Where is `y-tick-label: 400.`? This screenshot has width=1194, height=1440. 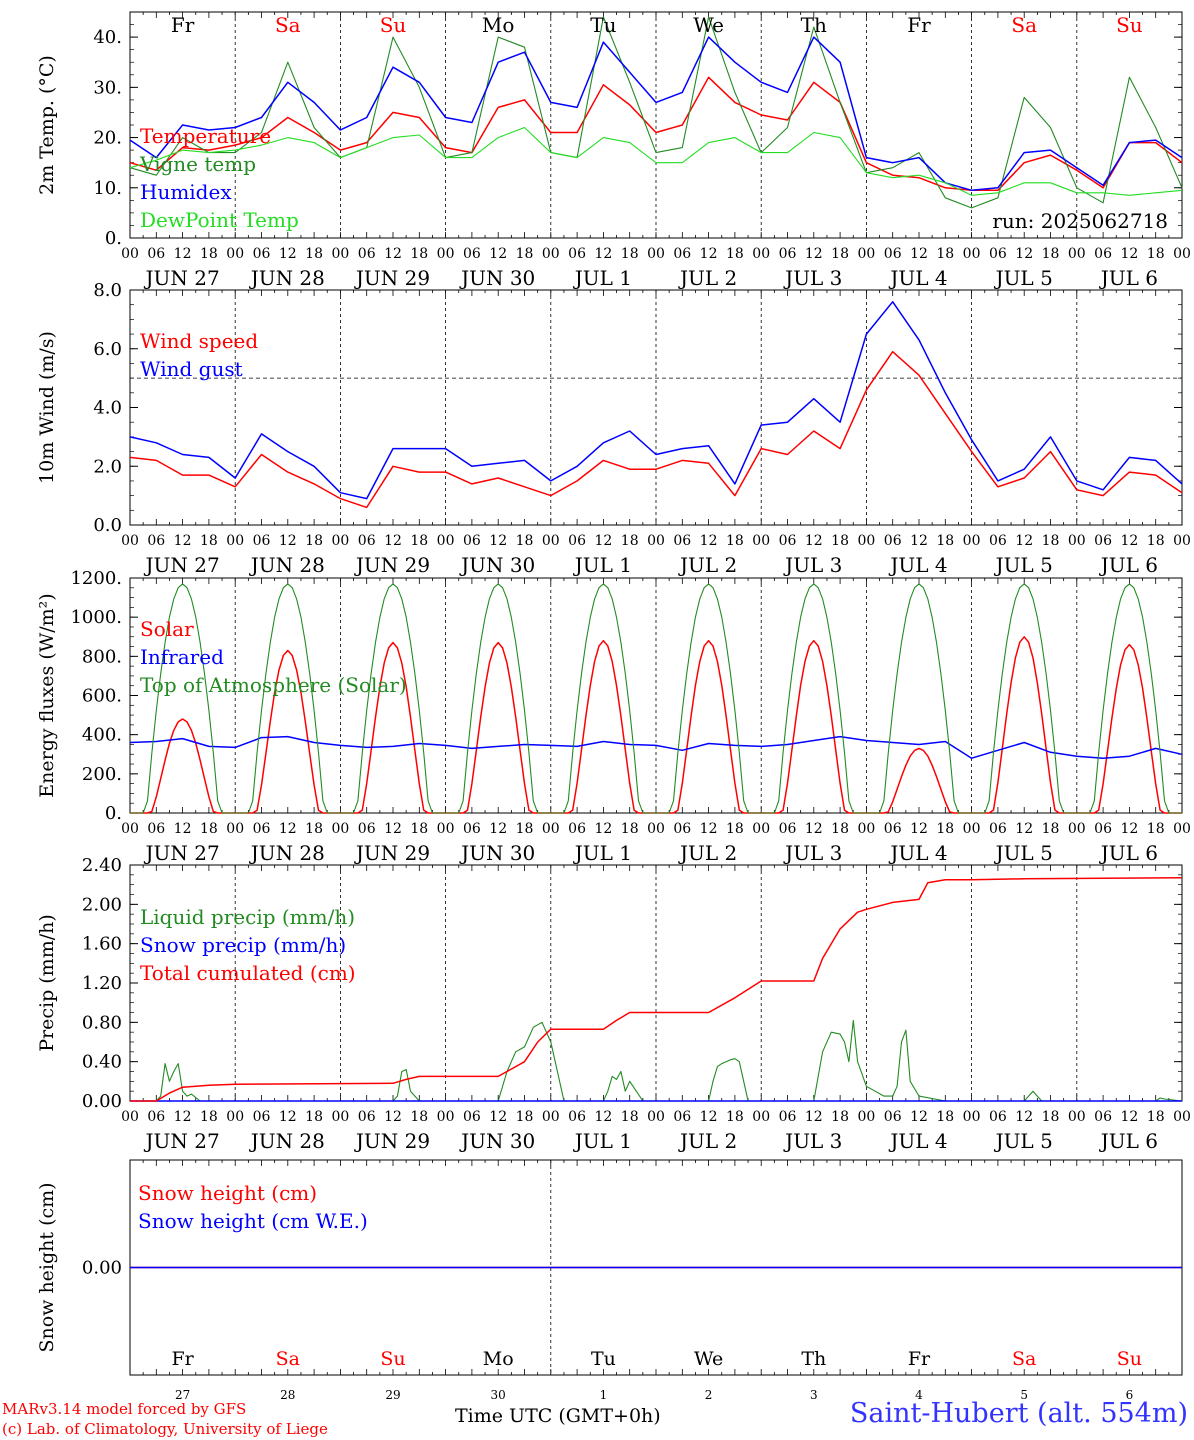
y-tick-label: 400. is located at coordinates (102, 735).